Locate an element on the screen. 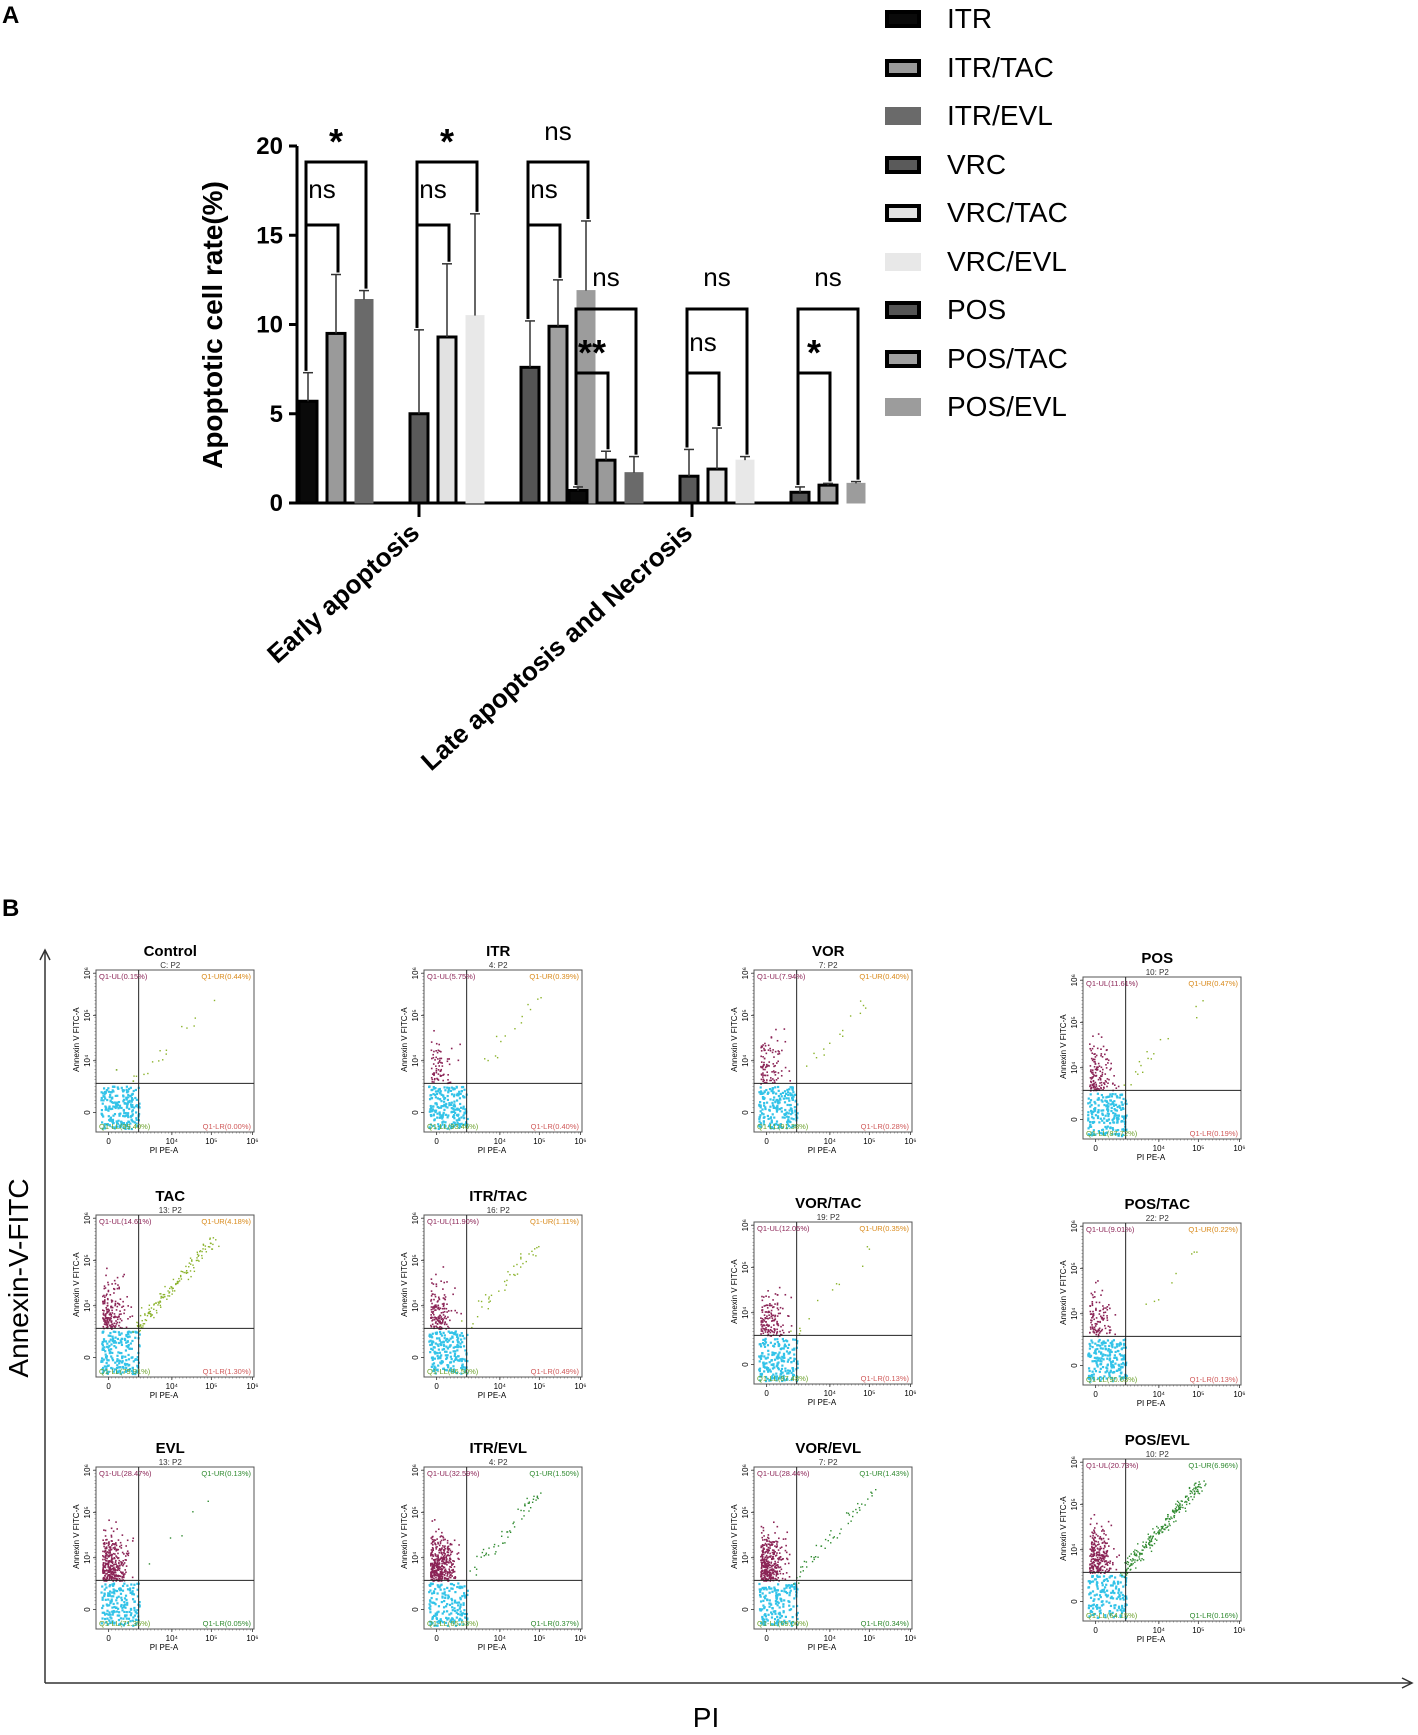 The width and height of the screenshot is (1418, 1735). x-tick-label: 10⁶ is located at coordinates (252, 1386).